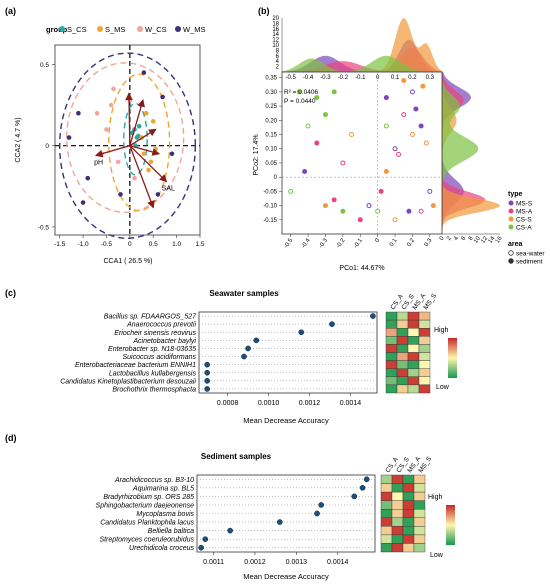 The width and height of the screenshot is (550, 585). What do you see at coordinates (269, 403) in the screenshot?
I see `x-tick-label: 0.0010` at bounding box center [269, 403].